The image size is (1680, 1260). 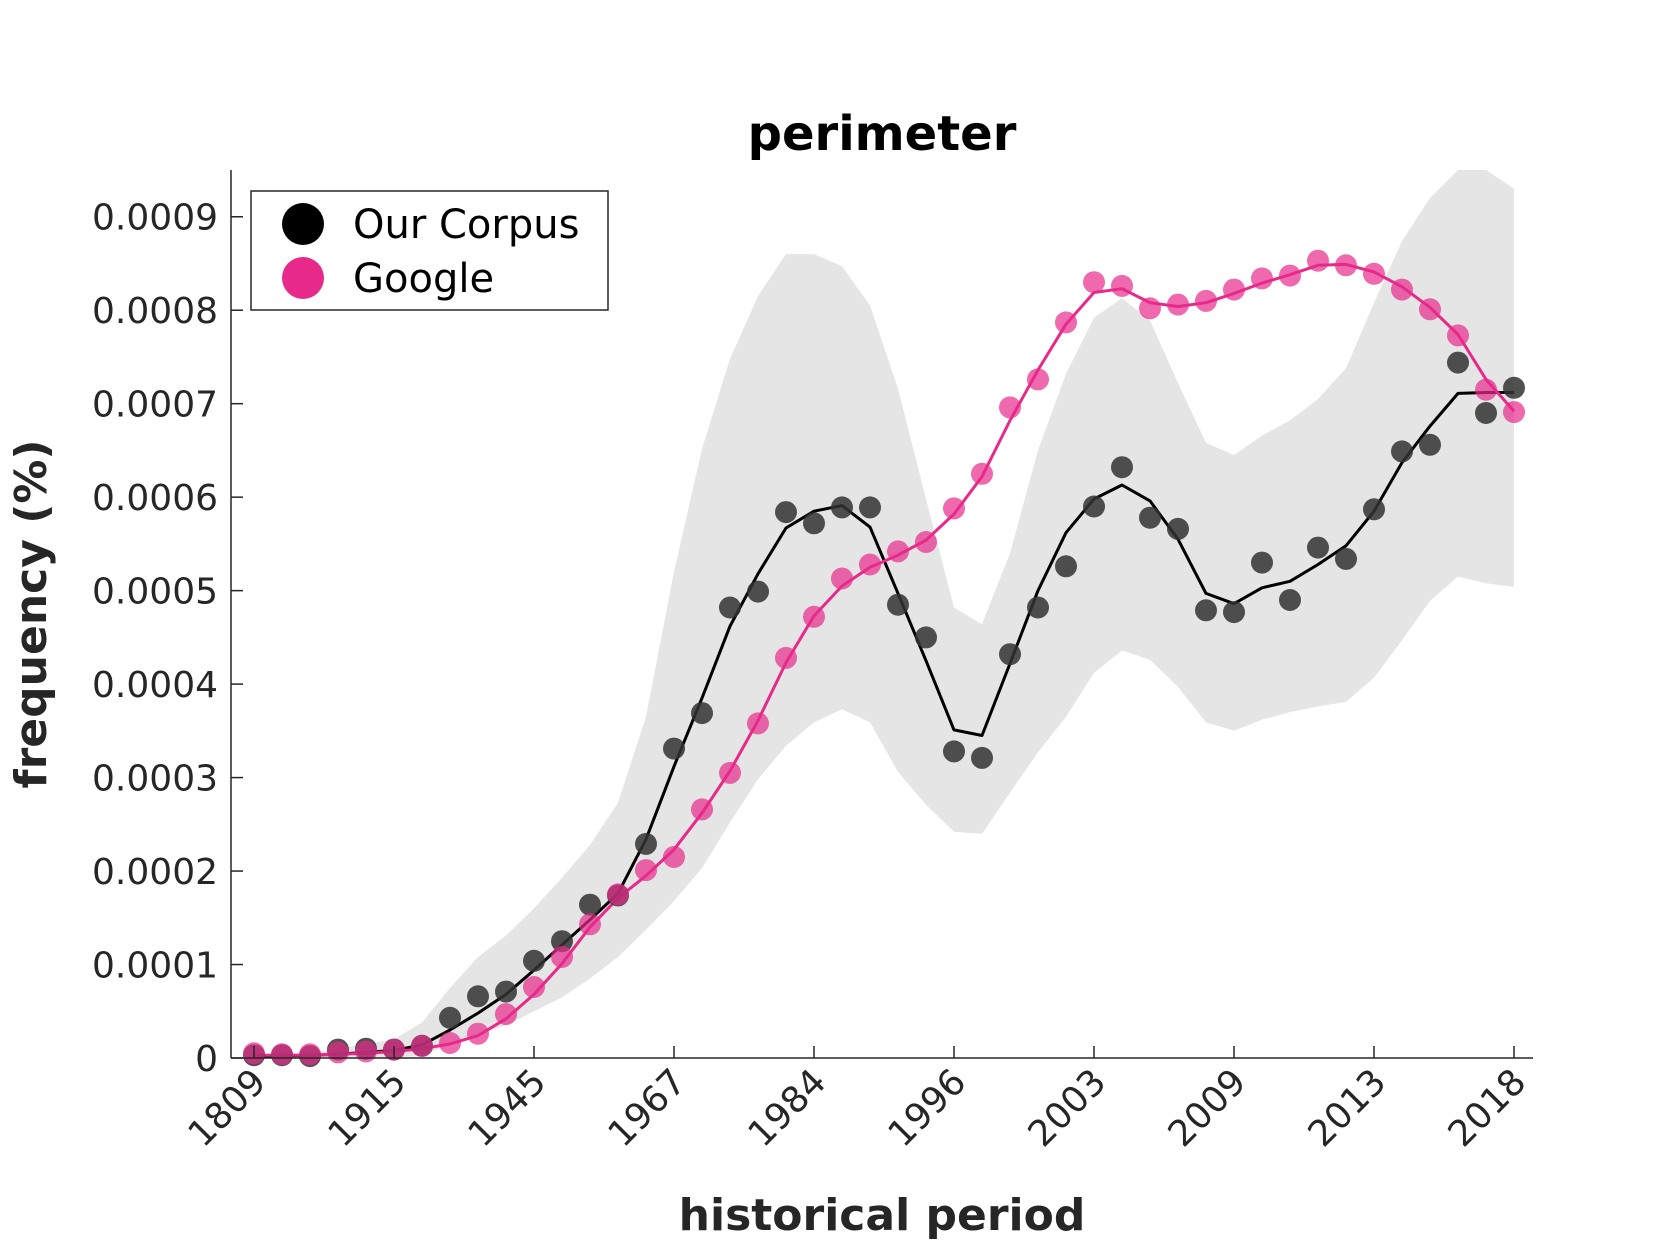 I want to click on x-tick-label: 2003, so click(x=1068, y=1108).